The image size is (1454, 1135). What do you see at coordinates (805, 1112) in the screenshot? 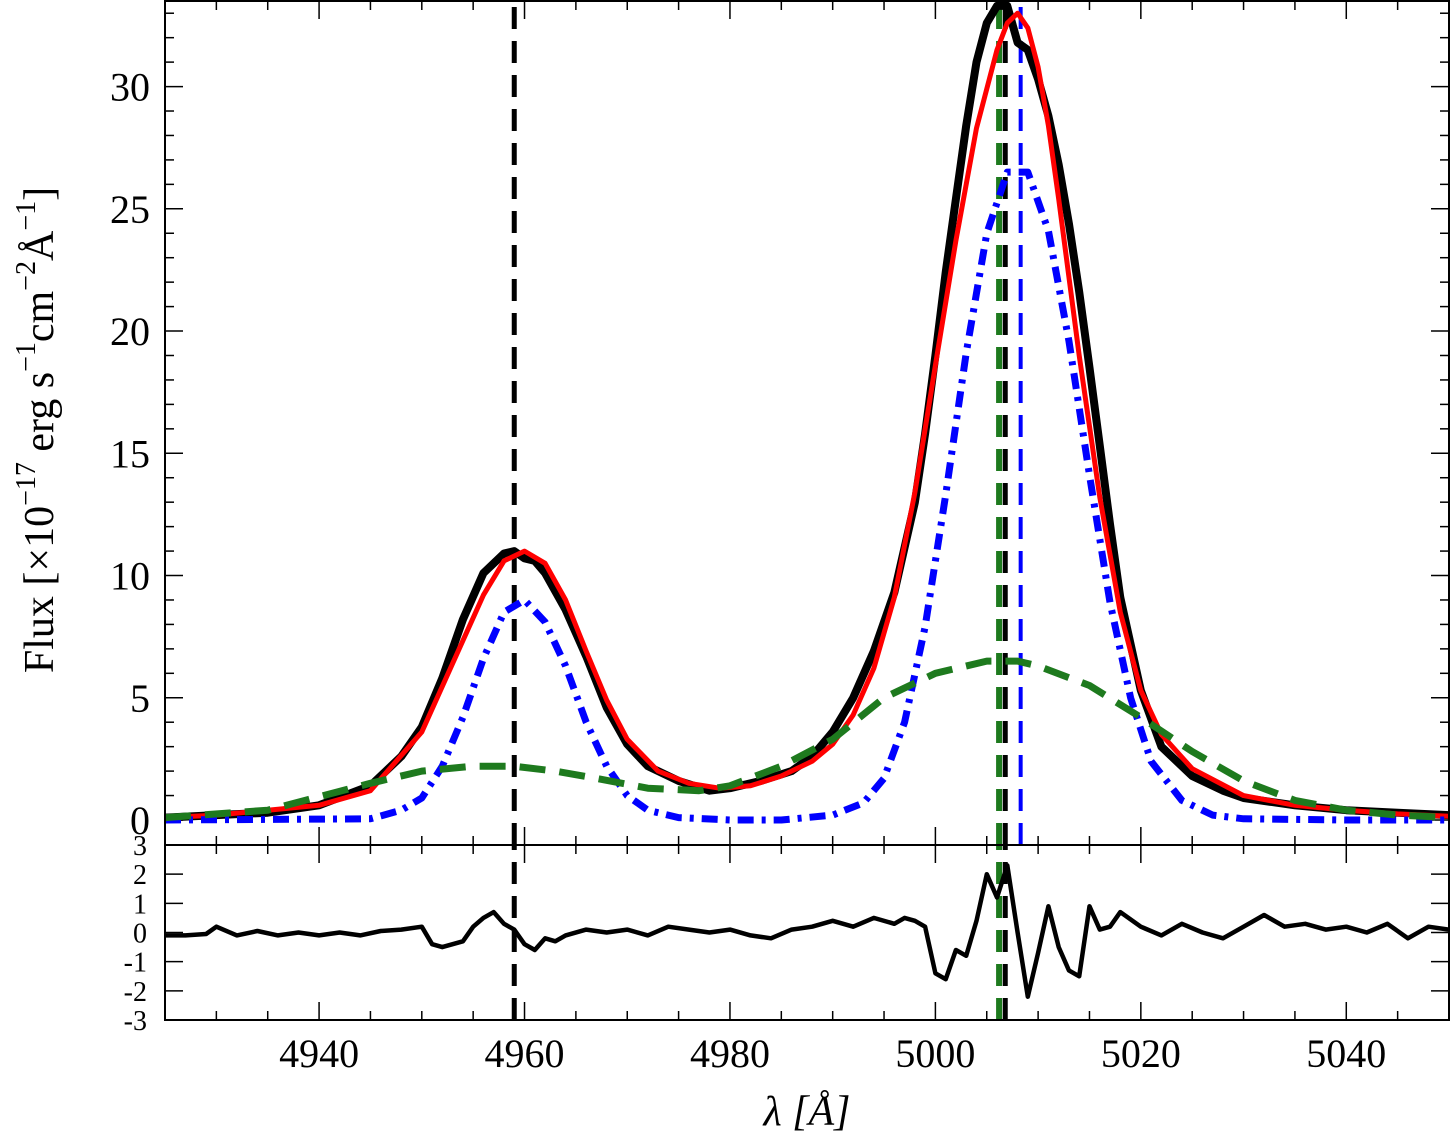
I see `x-axis-title: λ [Å]` at bounding box center [805, 1112].